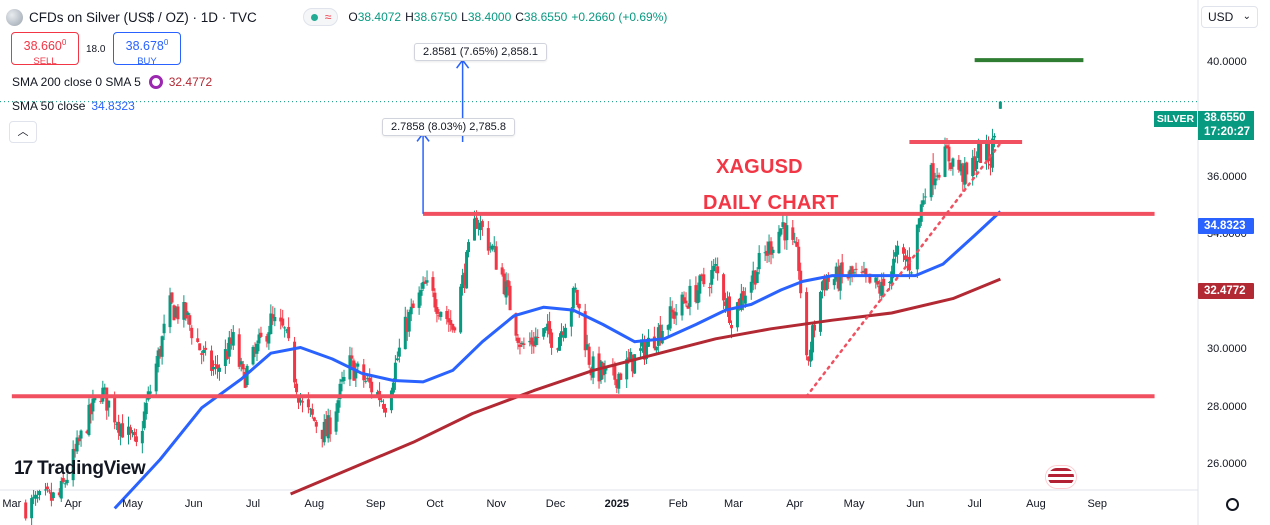  Describe the element at coordinates (733, 504) in the screenshot. I see `time-tick-label: Mar` at that location.